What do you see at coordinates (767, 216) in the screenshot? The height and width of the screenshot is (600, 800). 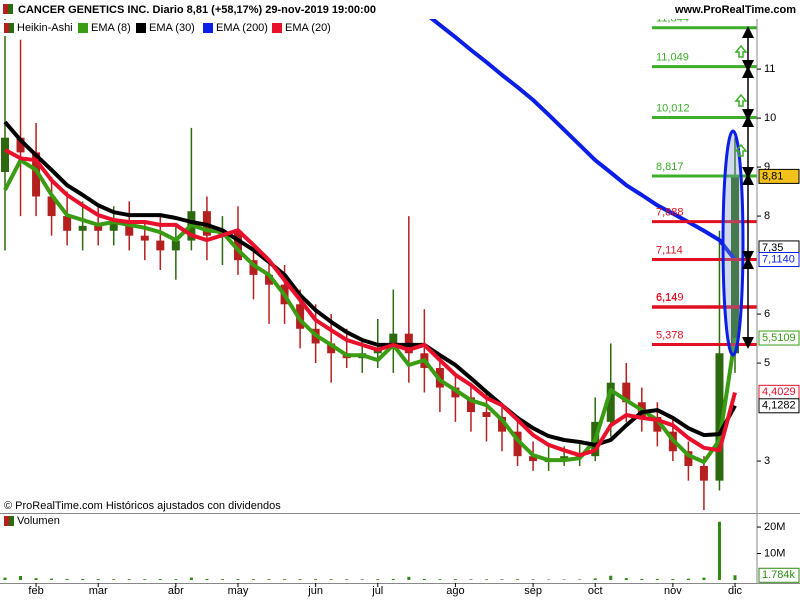 I see `y-tick-label: 8` at bounding box center [767, 216].